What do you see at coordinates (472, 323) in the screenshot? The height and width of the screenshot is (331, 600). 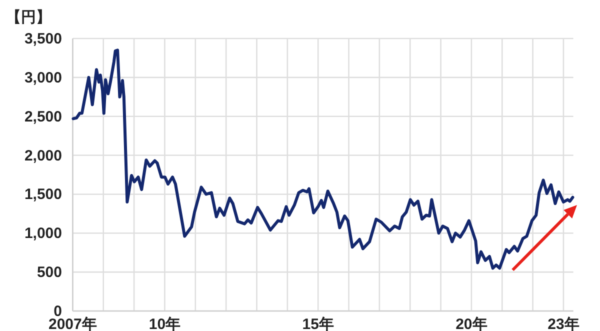 I see `x-tick-label: 20年` at bounding box center [472, 323].